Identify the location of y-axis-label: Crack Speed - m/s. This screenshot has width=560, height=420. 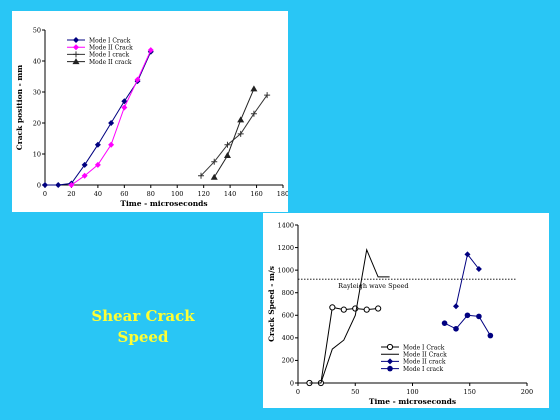
(271, 304).